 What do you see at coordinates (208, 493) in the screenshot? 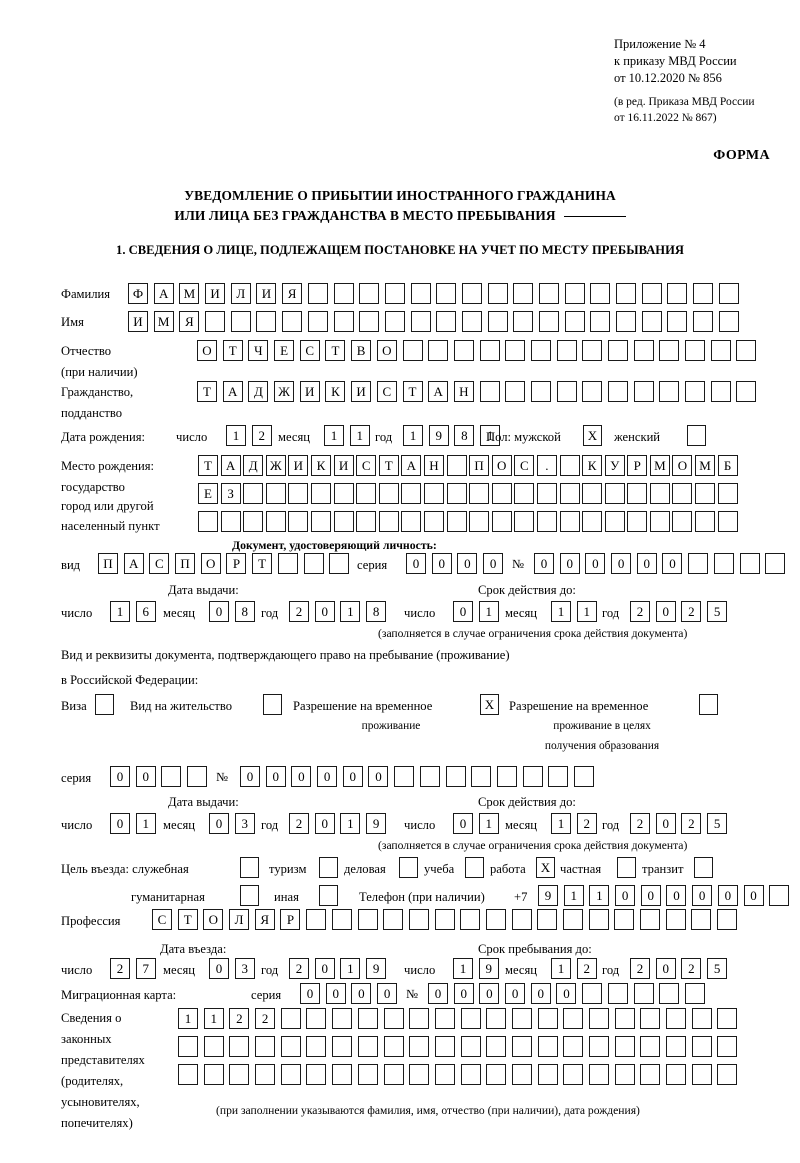
I see `char-cell: Е` at bounding box center [208, 493].